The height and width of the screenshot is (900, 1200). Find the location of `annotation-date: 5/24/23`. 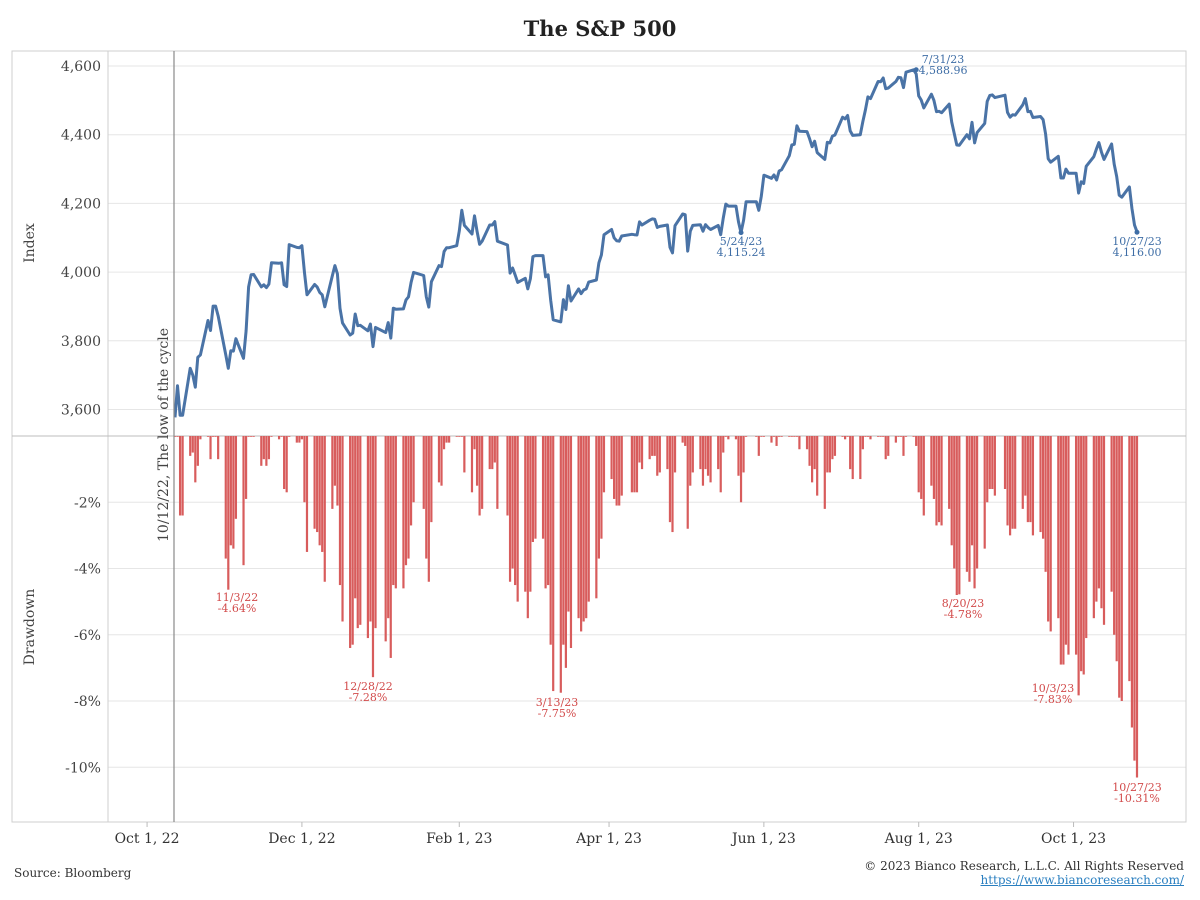

annotation-date: 5/24/23 is located at coordinates (741, 241).